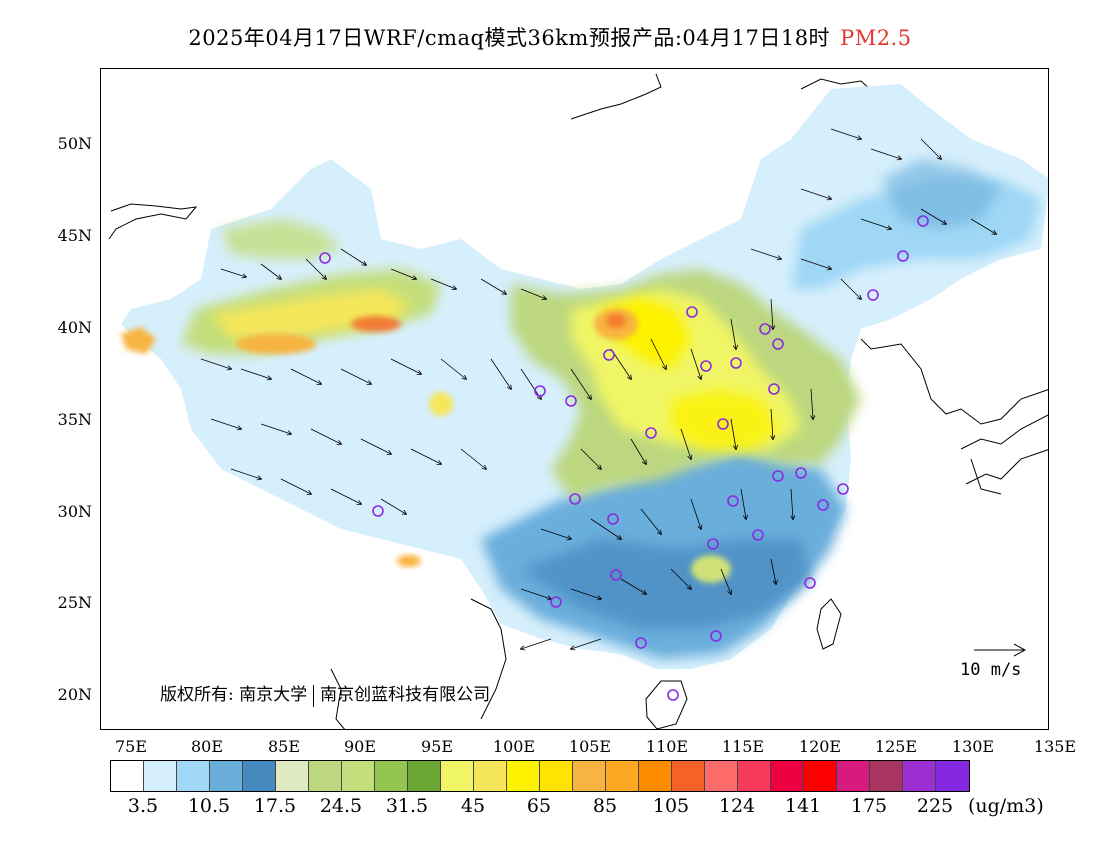  Describe the element at coordinates (314, 695) in the screenshot. I see `copyright-divider` at that location.